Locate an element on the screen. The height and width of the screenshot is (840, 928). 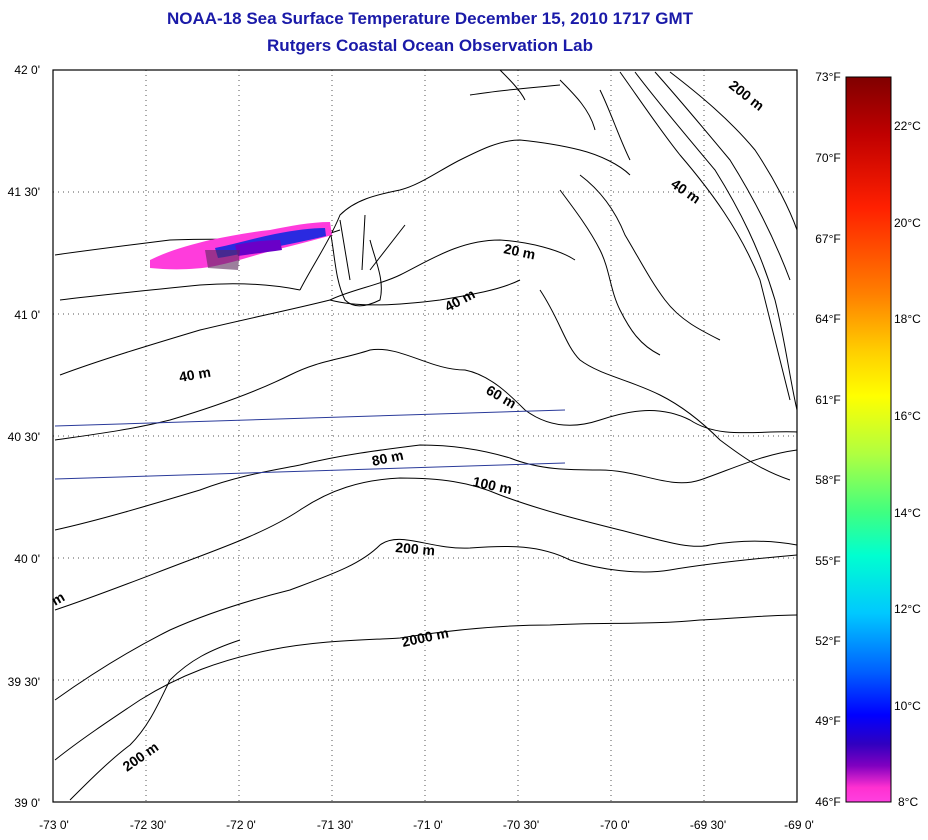
colorbar-f-46: 46°F is located at coordinates (828, 802).